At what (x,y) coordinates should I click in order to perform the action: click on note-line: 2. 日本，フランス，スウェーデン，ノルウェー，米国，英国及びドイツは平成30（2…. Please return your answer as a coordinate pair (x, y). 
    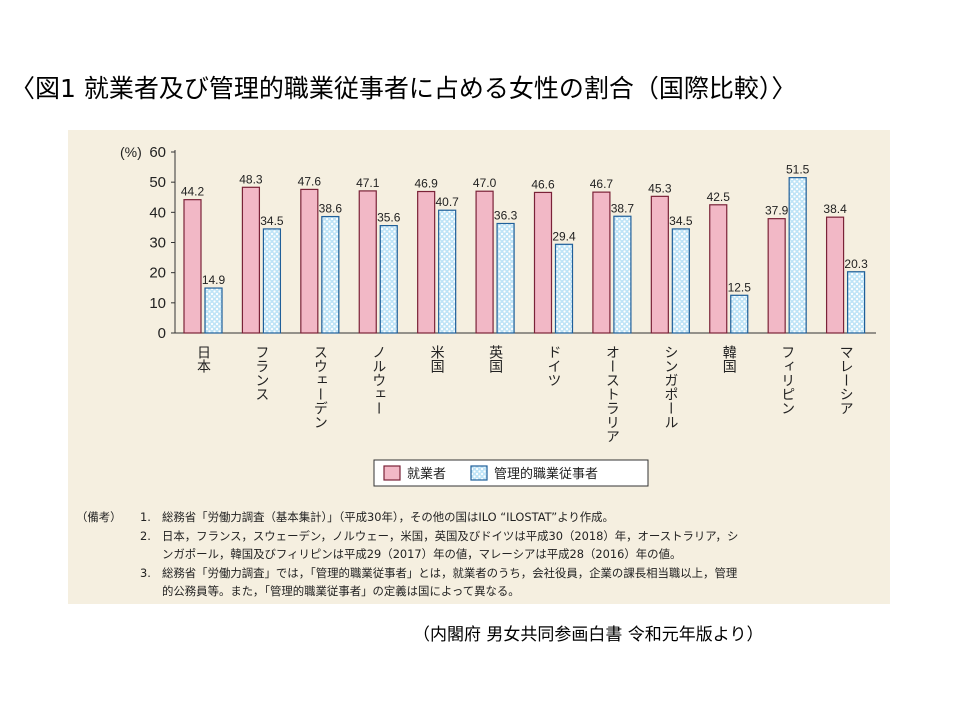
    Looking at the image, I should click on (481, 536).